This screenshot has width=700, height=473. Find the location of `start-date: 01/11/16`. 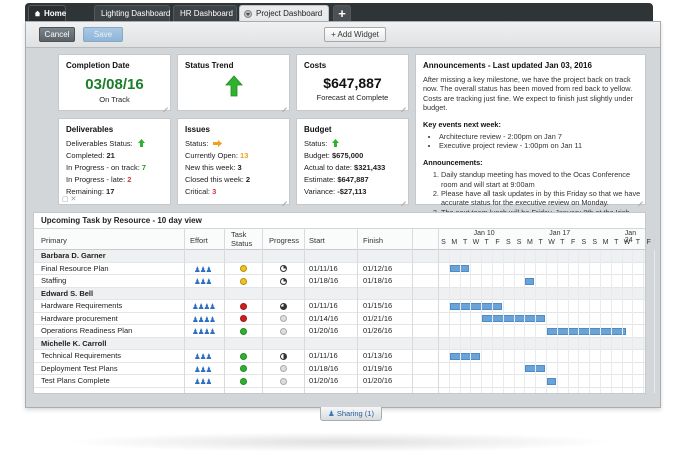

start-date: 01/11/16 is located at coordinates (323, 305).